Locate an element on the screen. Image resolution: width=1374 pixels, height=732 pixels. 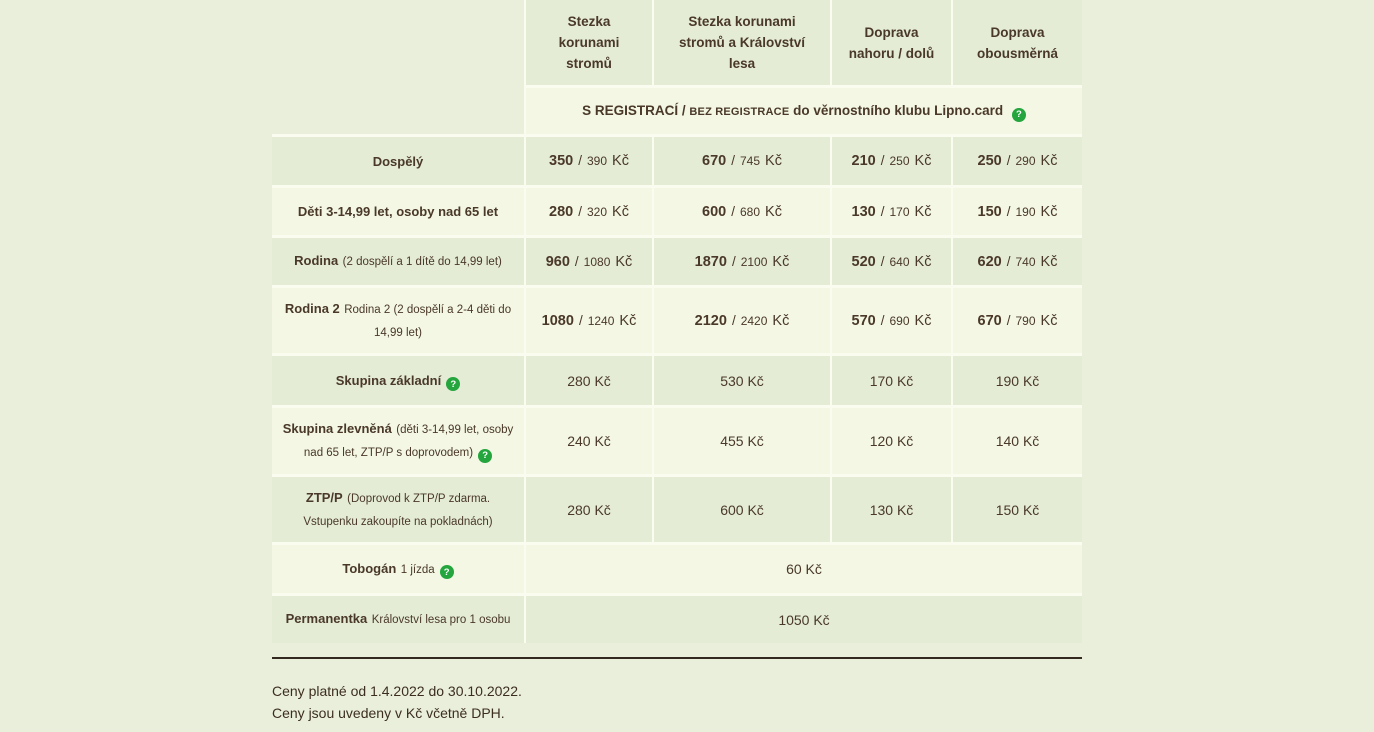
row-note: (2 dospělí a 1 dítě do 14,99 let) is located at coordinates (422, 262).